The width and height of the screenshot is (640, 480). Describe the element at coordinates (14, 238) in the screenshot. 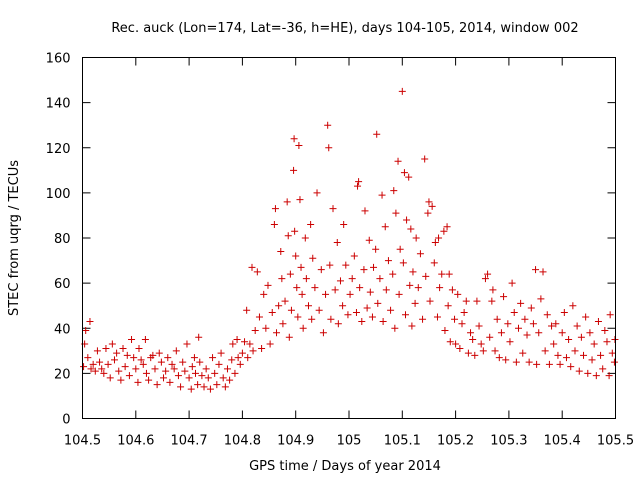

I see `y-axis-label: STEC from uqrg / TECUs` at that location.